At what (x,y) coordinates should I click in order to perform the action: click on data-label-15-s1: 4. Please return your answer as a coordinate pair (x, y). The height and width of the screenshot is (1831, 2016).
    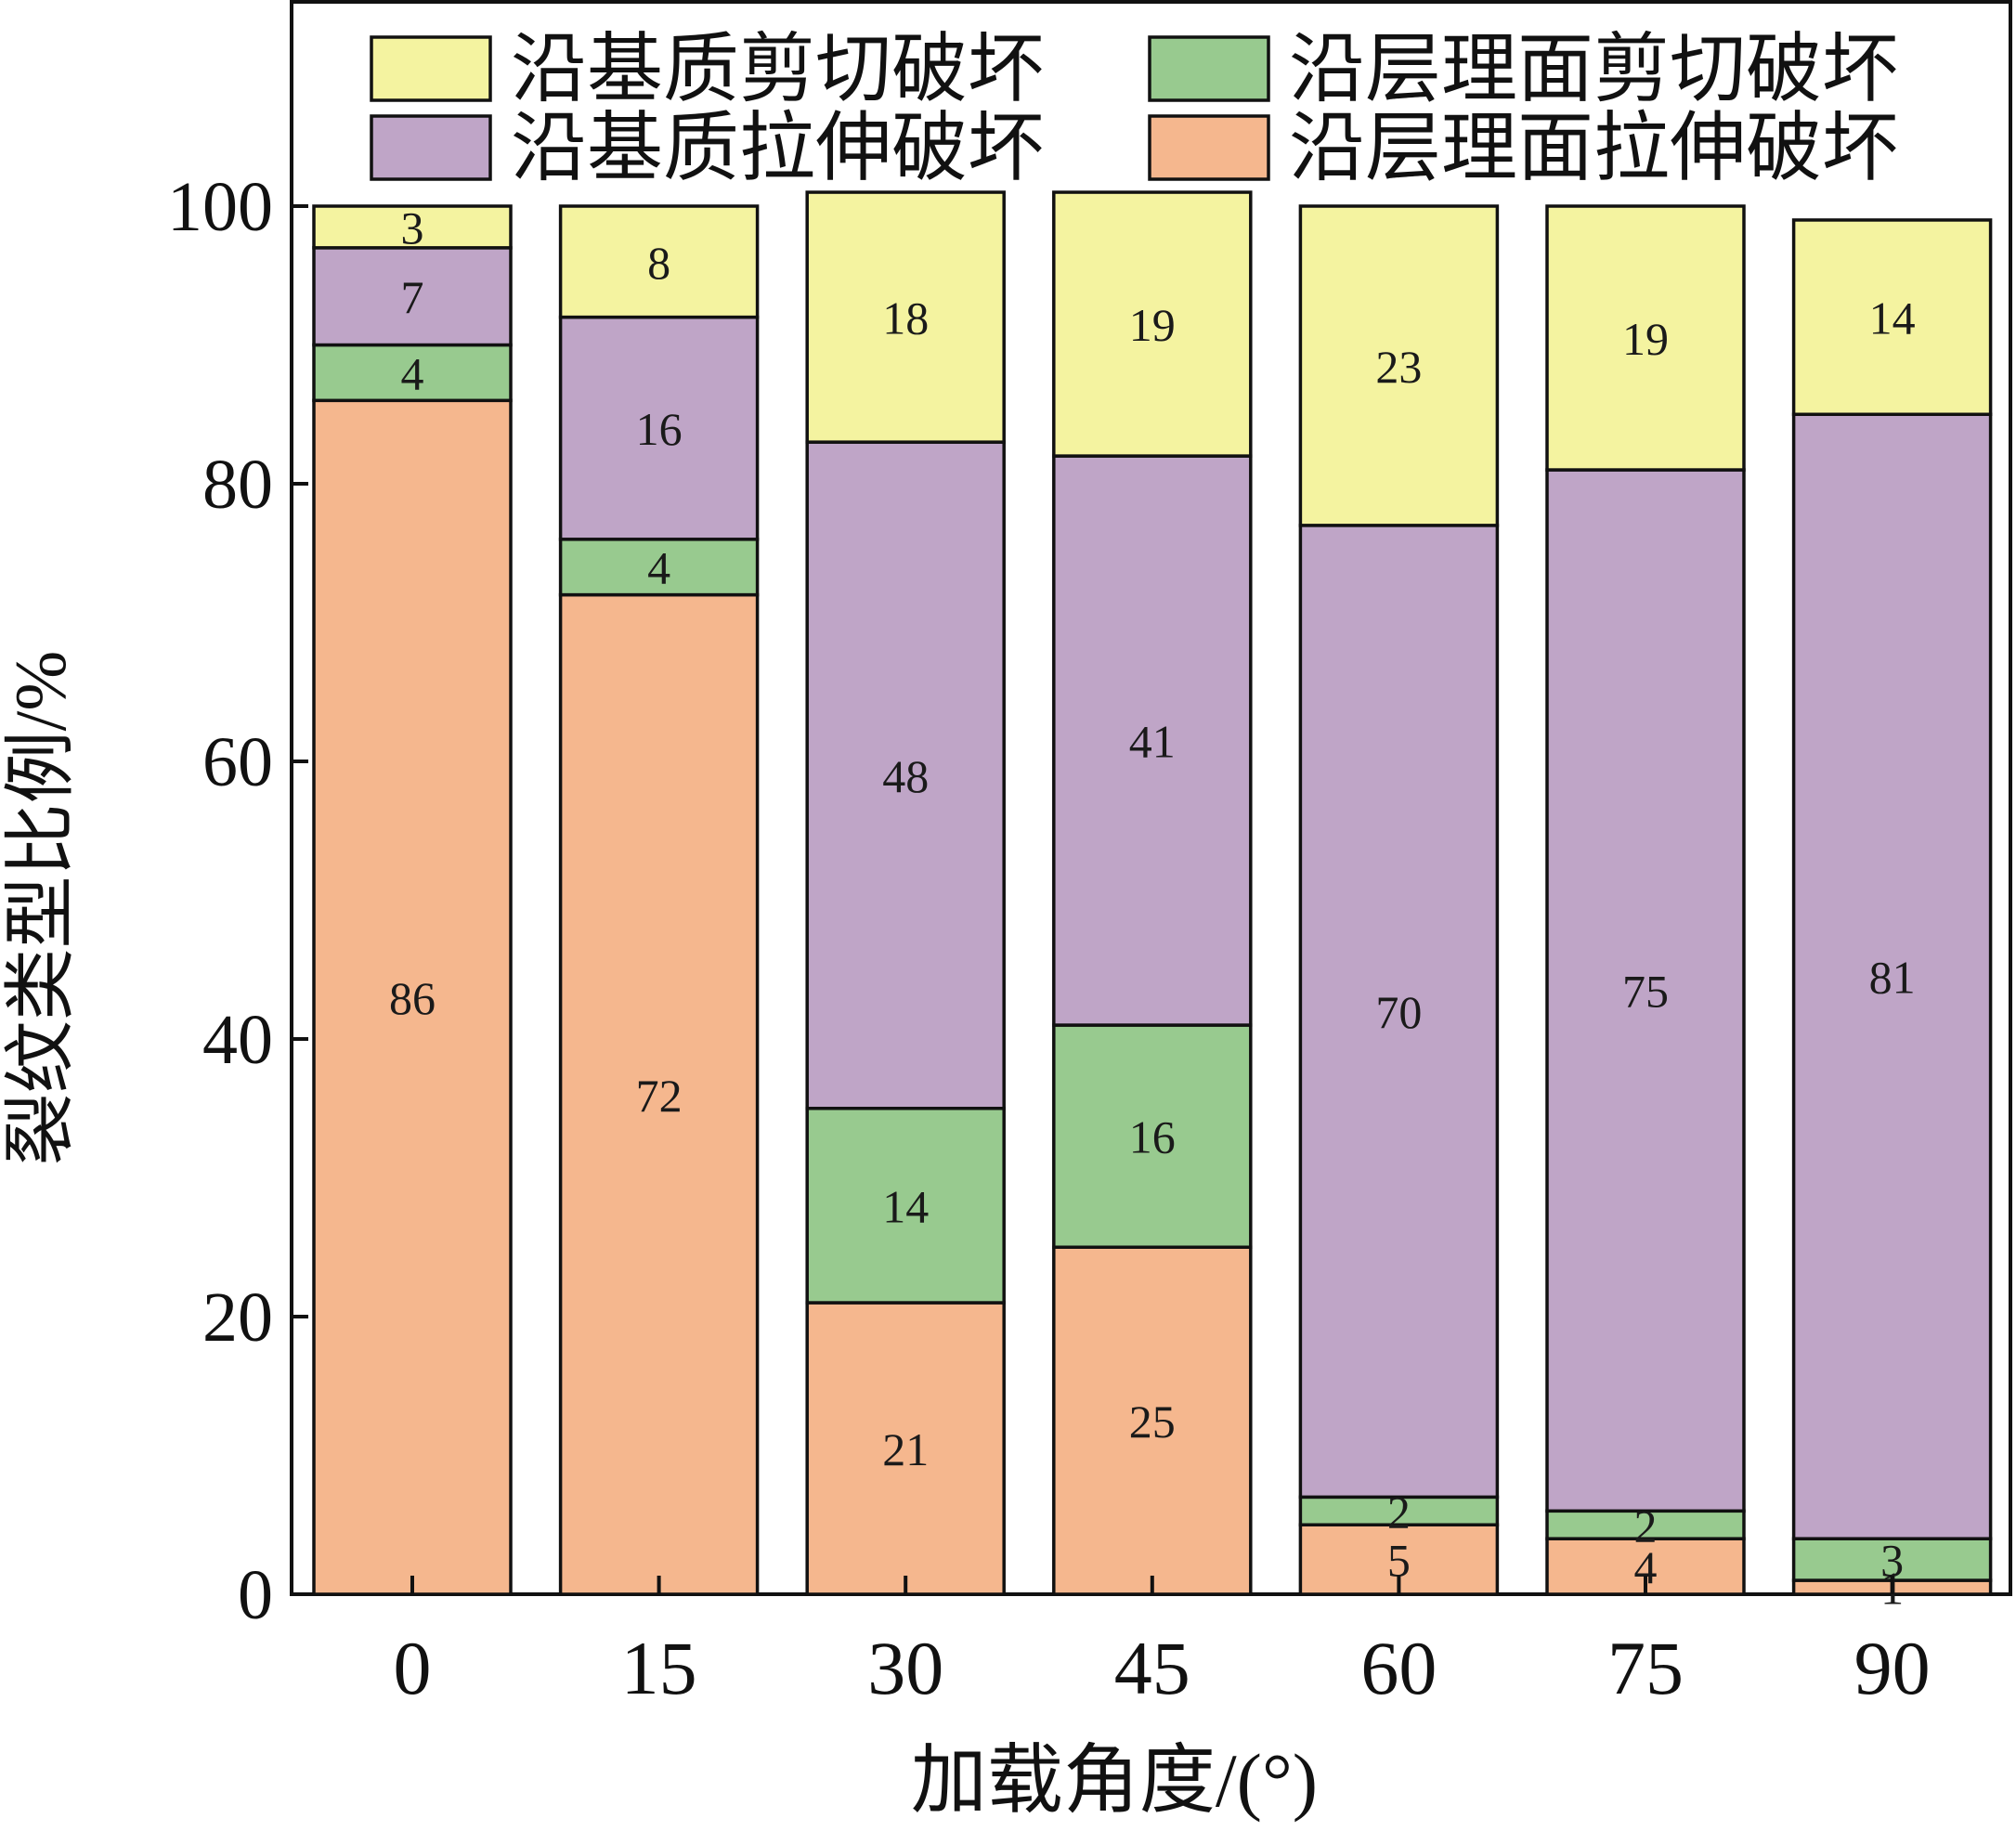
    Looking at the image, I should click on (659, 568).